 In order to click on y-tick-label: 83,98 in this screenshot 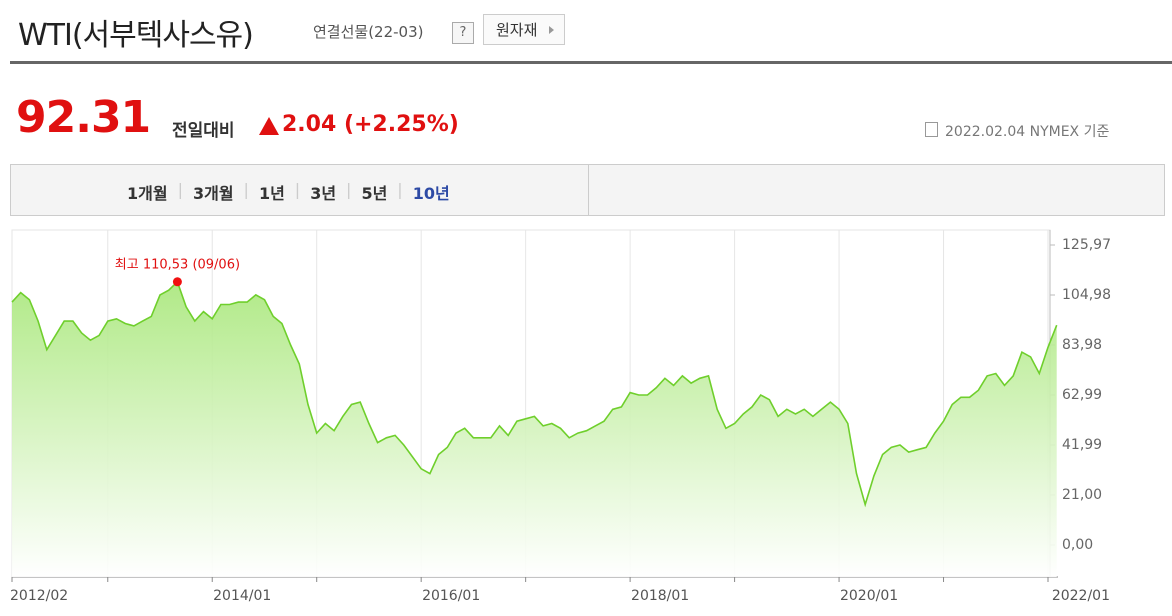, I will do `click(1082, 345)`.